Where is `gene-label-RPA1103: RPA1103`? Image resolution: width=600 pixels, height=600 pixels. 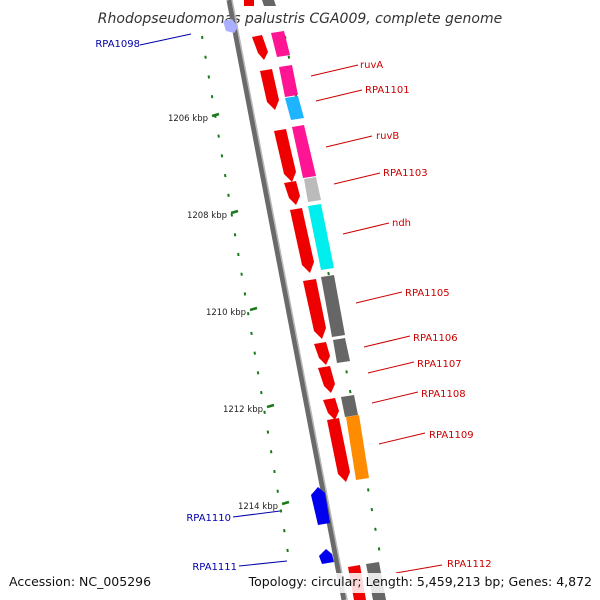 gene-label-RPA1103: RPA1103 is located at coordinates (405, 173).